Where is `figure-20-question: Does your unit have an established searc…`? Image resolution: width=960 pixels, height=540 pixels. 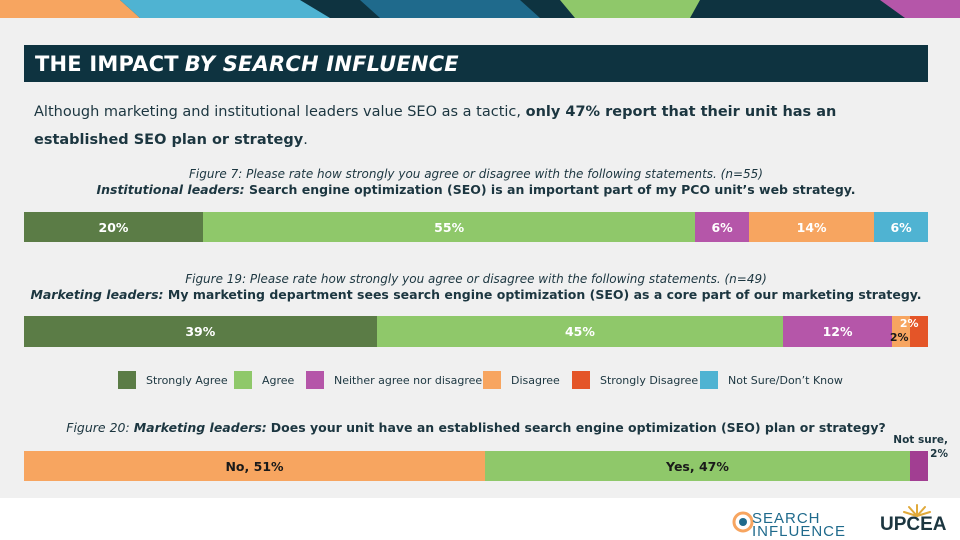 figure-20-question: Does your unit have an established searc… is located at coordinates (578, 427).